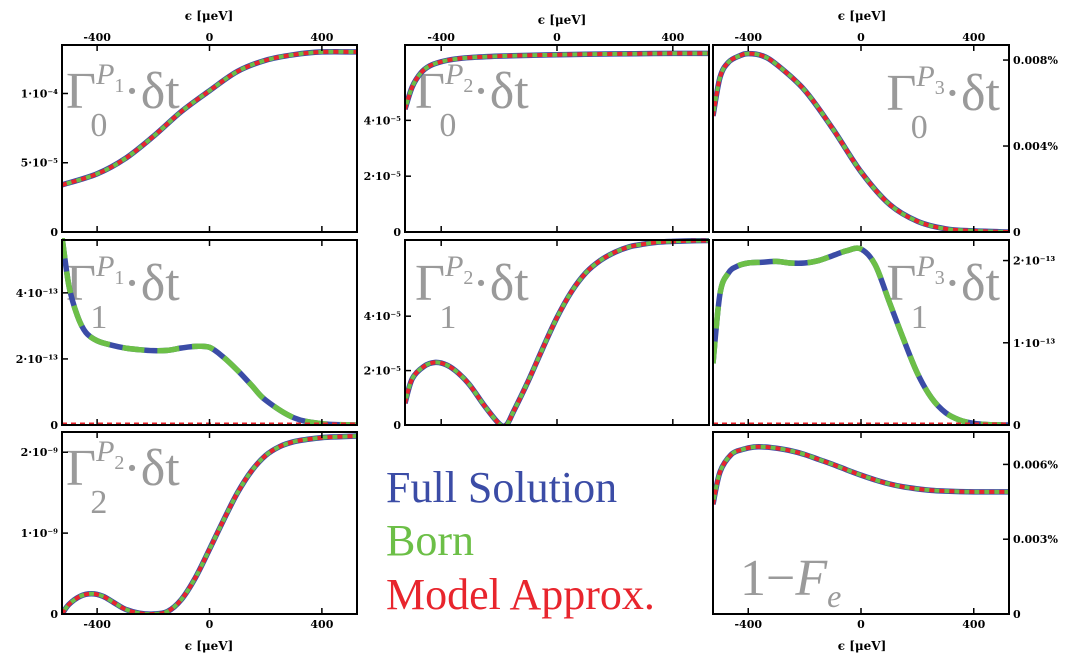 The width and height of the screenshot is (1065, 655). Describe the element at coordinates (885, 531) in the screenshot. I see `panel-one_minus_fe: 1−Fe -400 0 400 0 0.003% 0.006%` at that location.